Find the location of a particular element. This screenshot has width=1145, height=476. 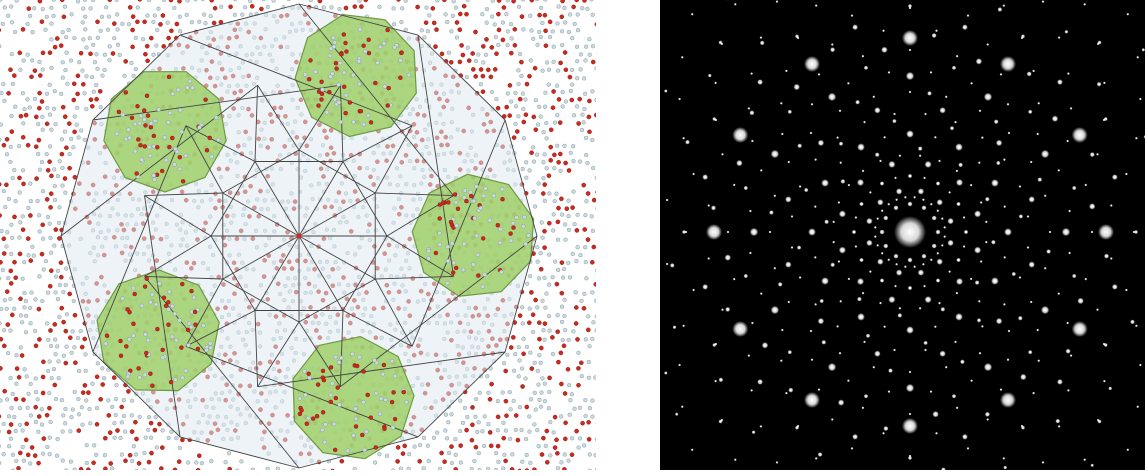

bright-spot is located at coordinates (1079, 135).